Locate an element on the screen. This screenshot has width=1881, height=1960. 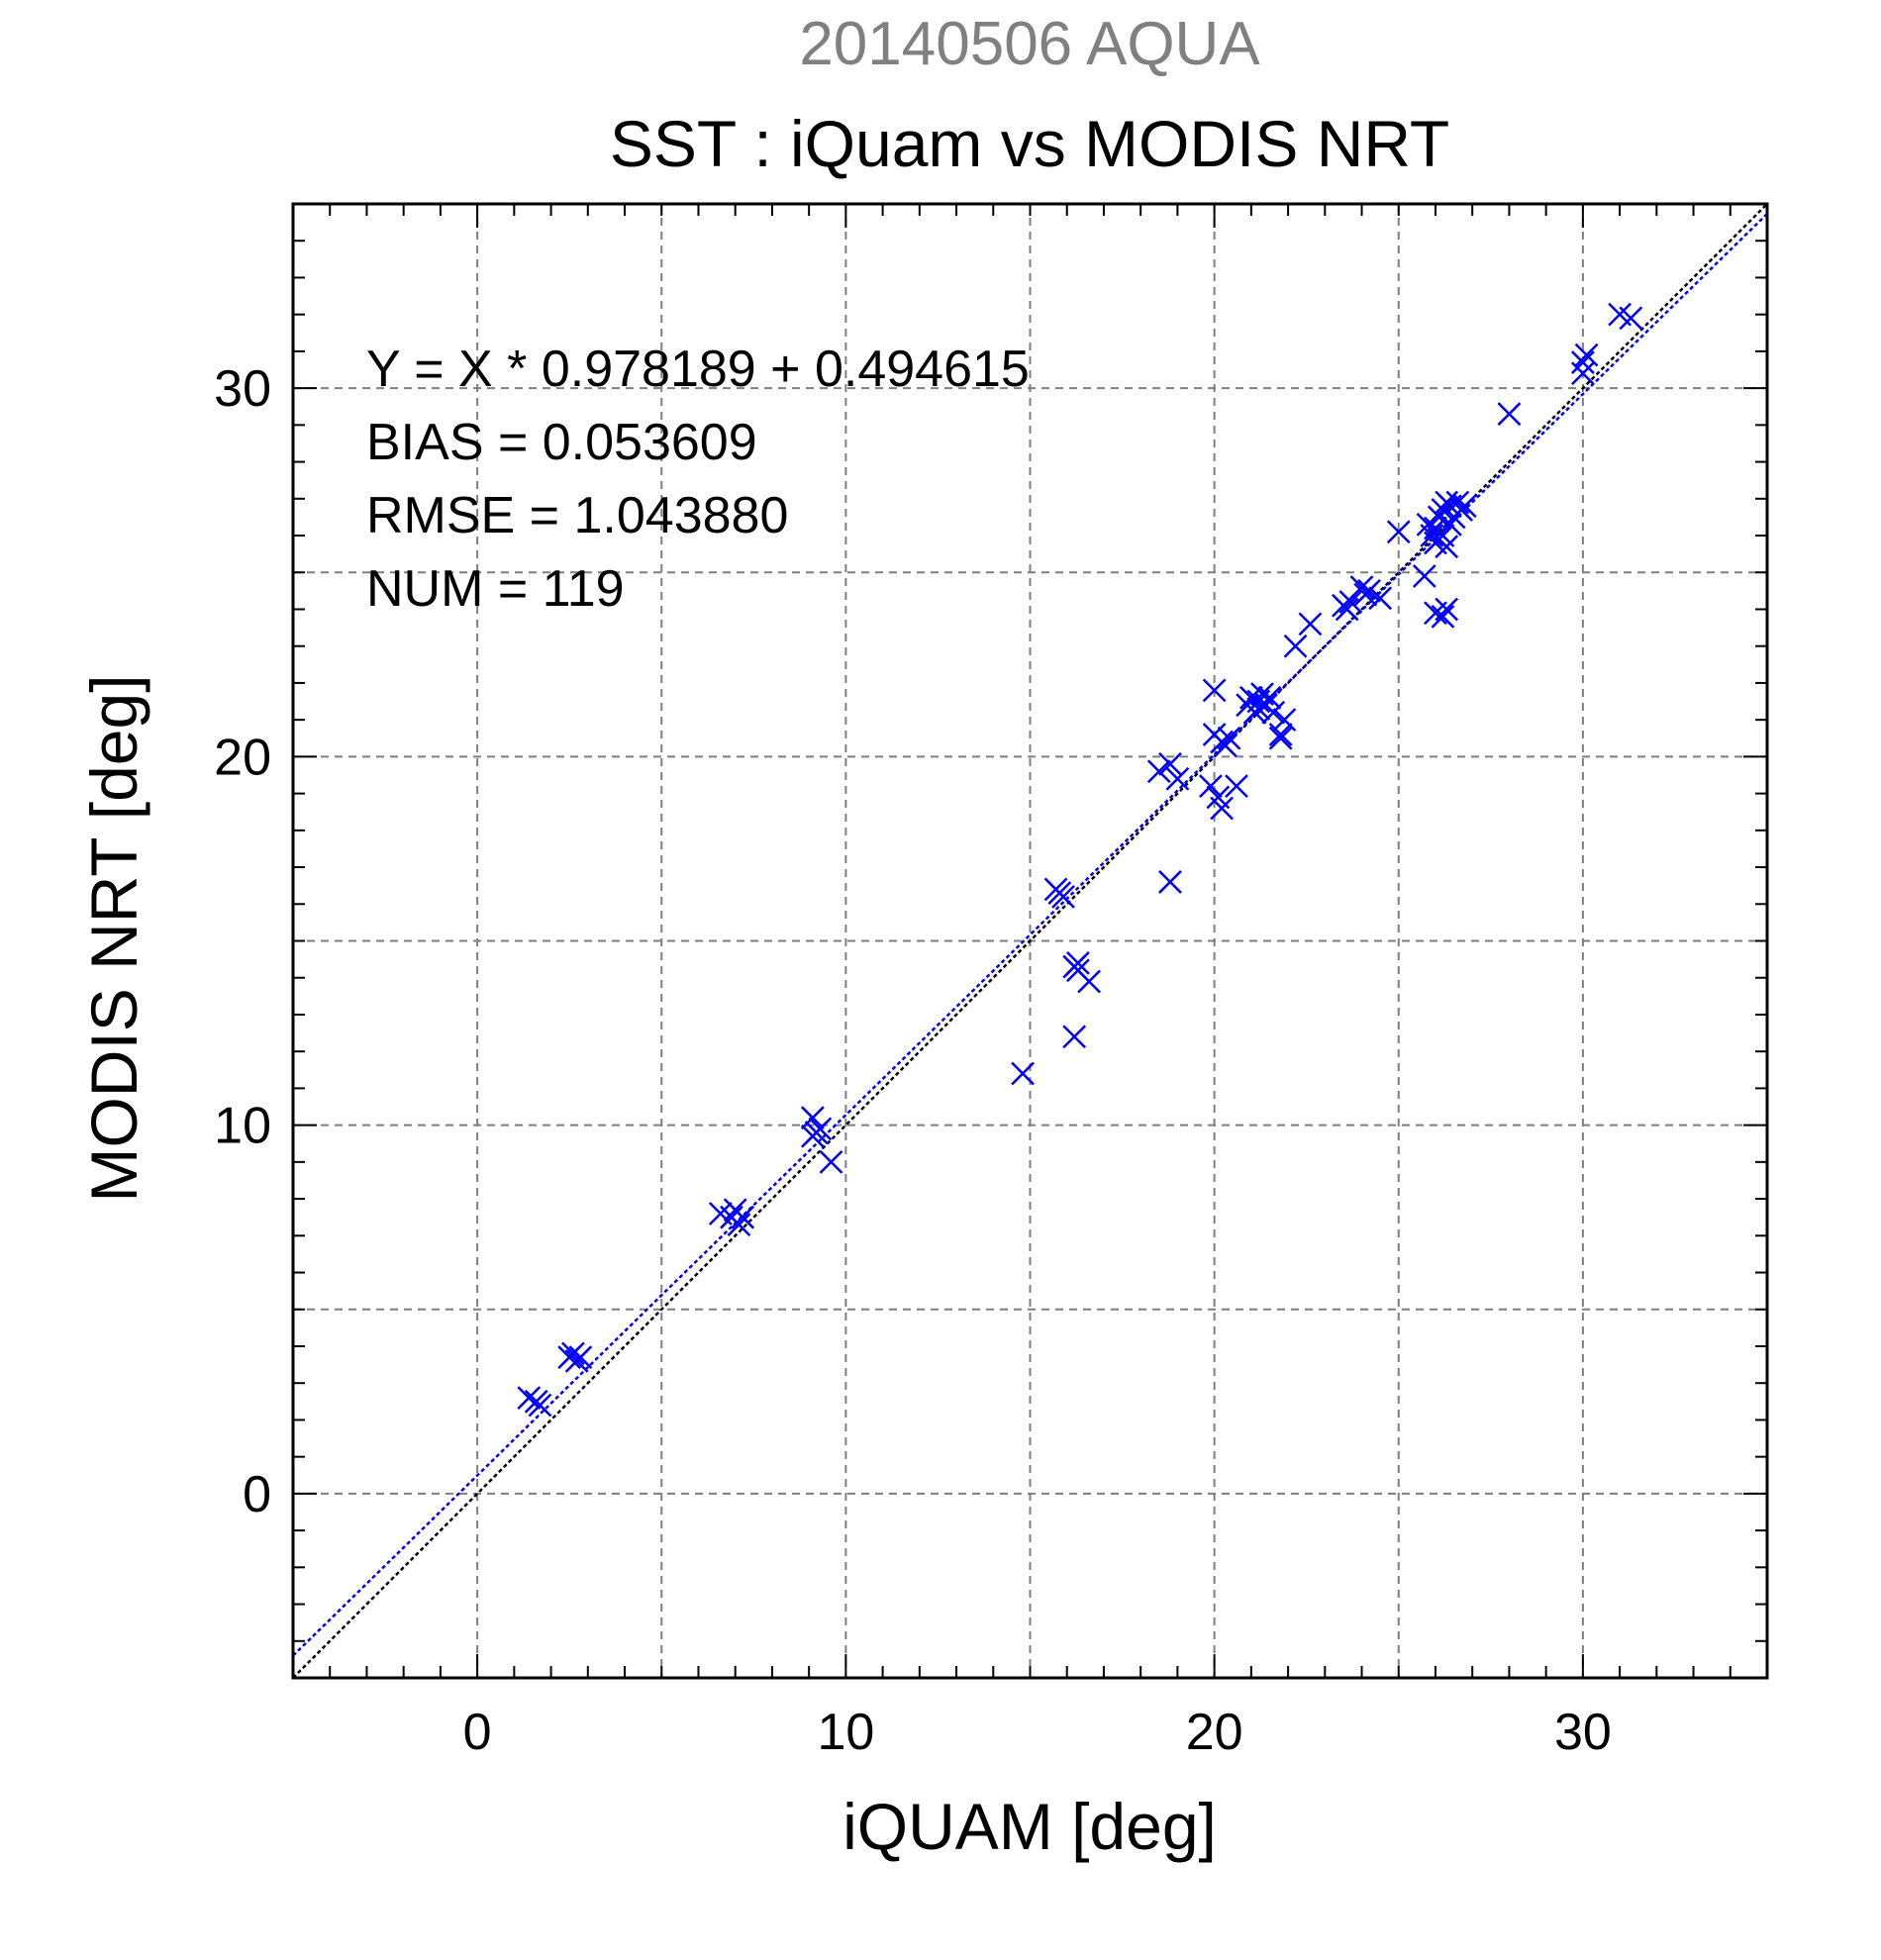
x-tick-label: 10 is located at coordinates (845, 1732).